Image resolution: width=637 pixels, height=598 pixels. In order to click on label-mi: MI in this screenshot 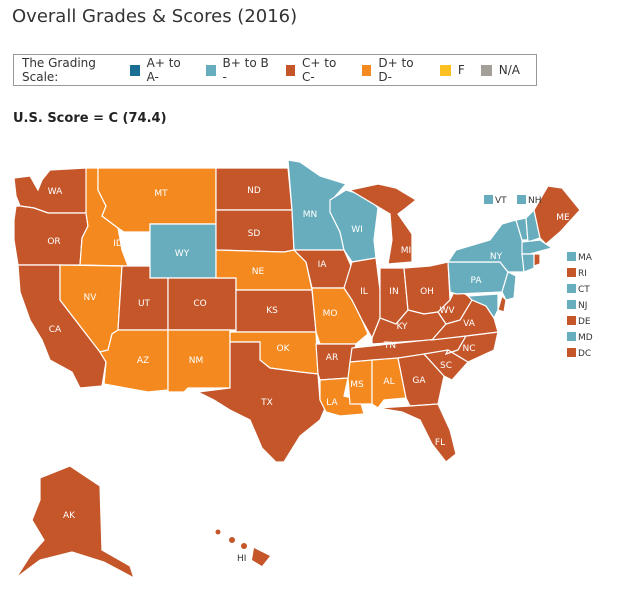, I will do `click(406, 251)`.